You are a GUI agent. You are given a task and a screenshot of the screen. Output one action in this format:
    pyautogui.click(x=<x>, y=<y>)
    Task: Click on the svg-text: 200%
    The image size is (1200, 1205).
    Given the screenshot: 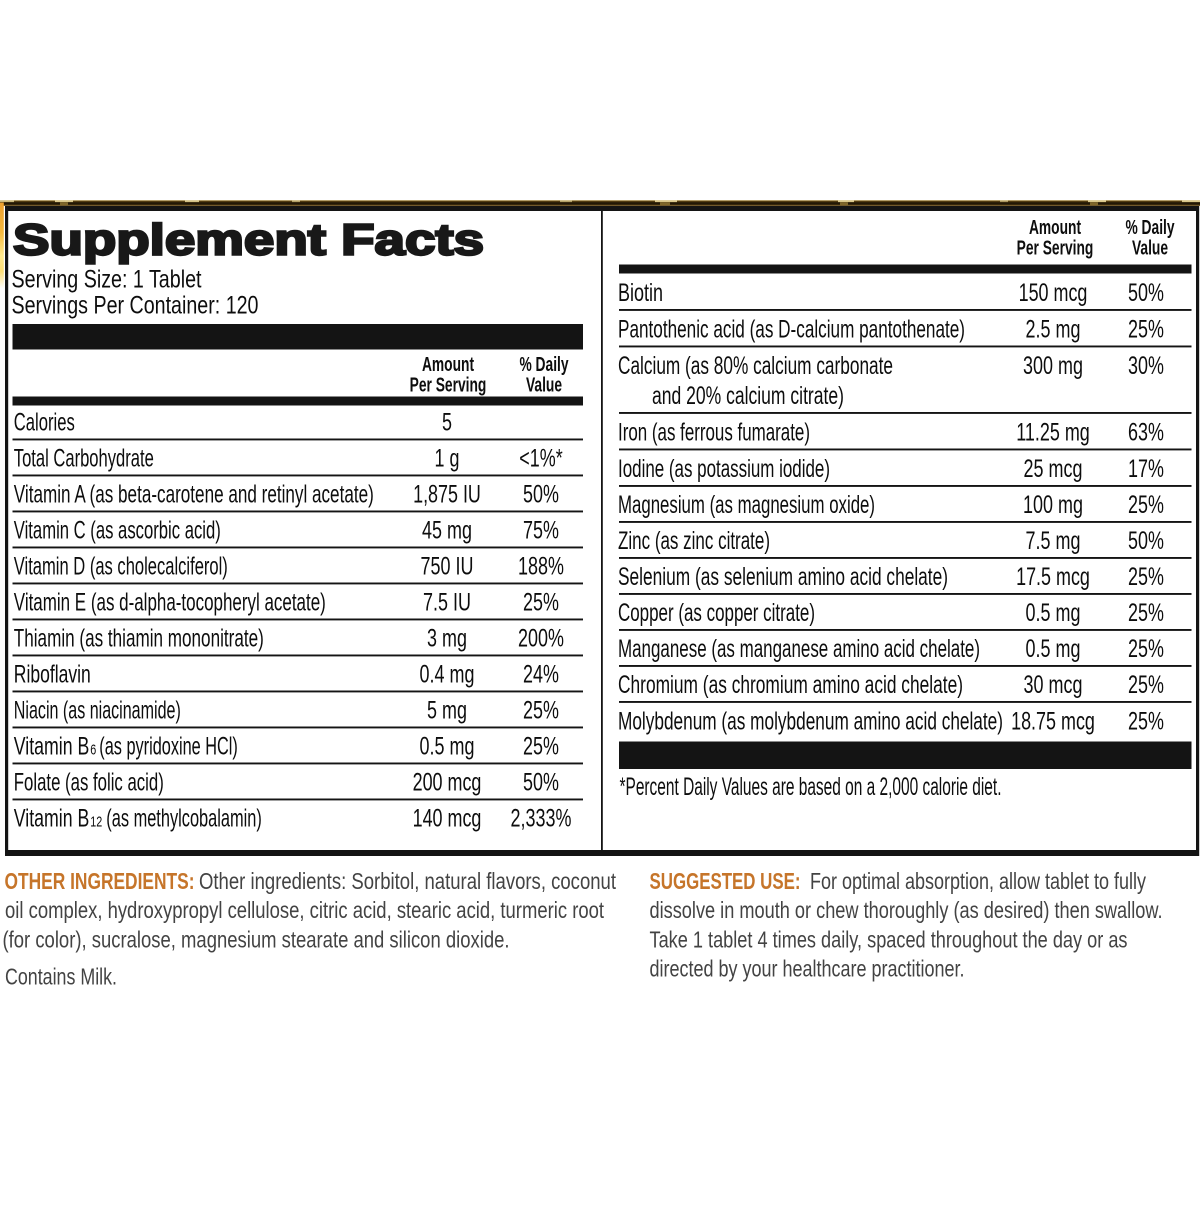 What is the action you would take?
    pyautogui.click(x=541, y=639)
    